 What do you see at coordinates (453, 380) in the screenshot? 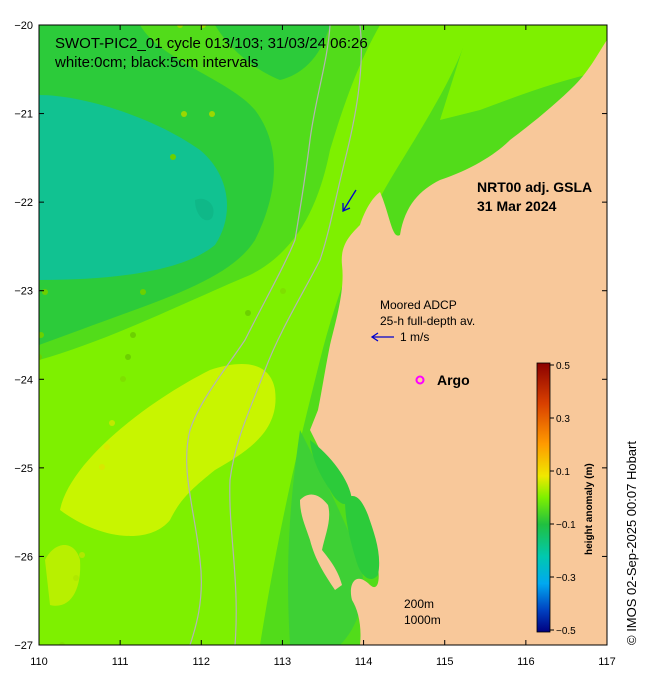
I see `argo-label: Argo` at bounding box center [453, 380].